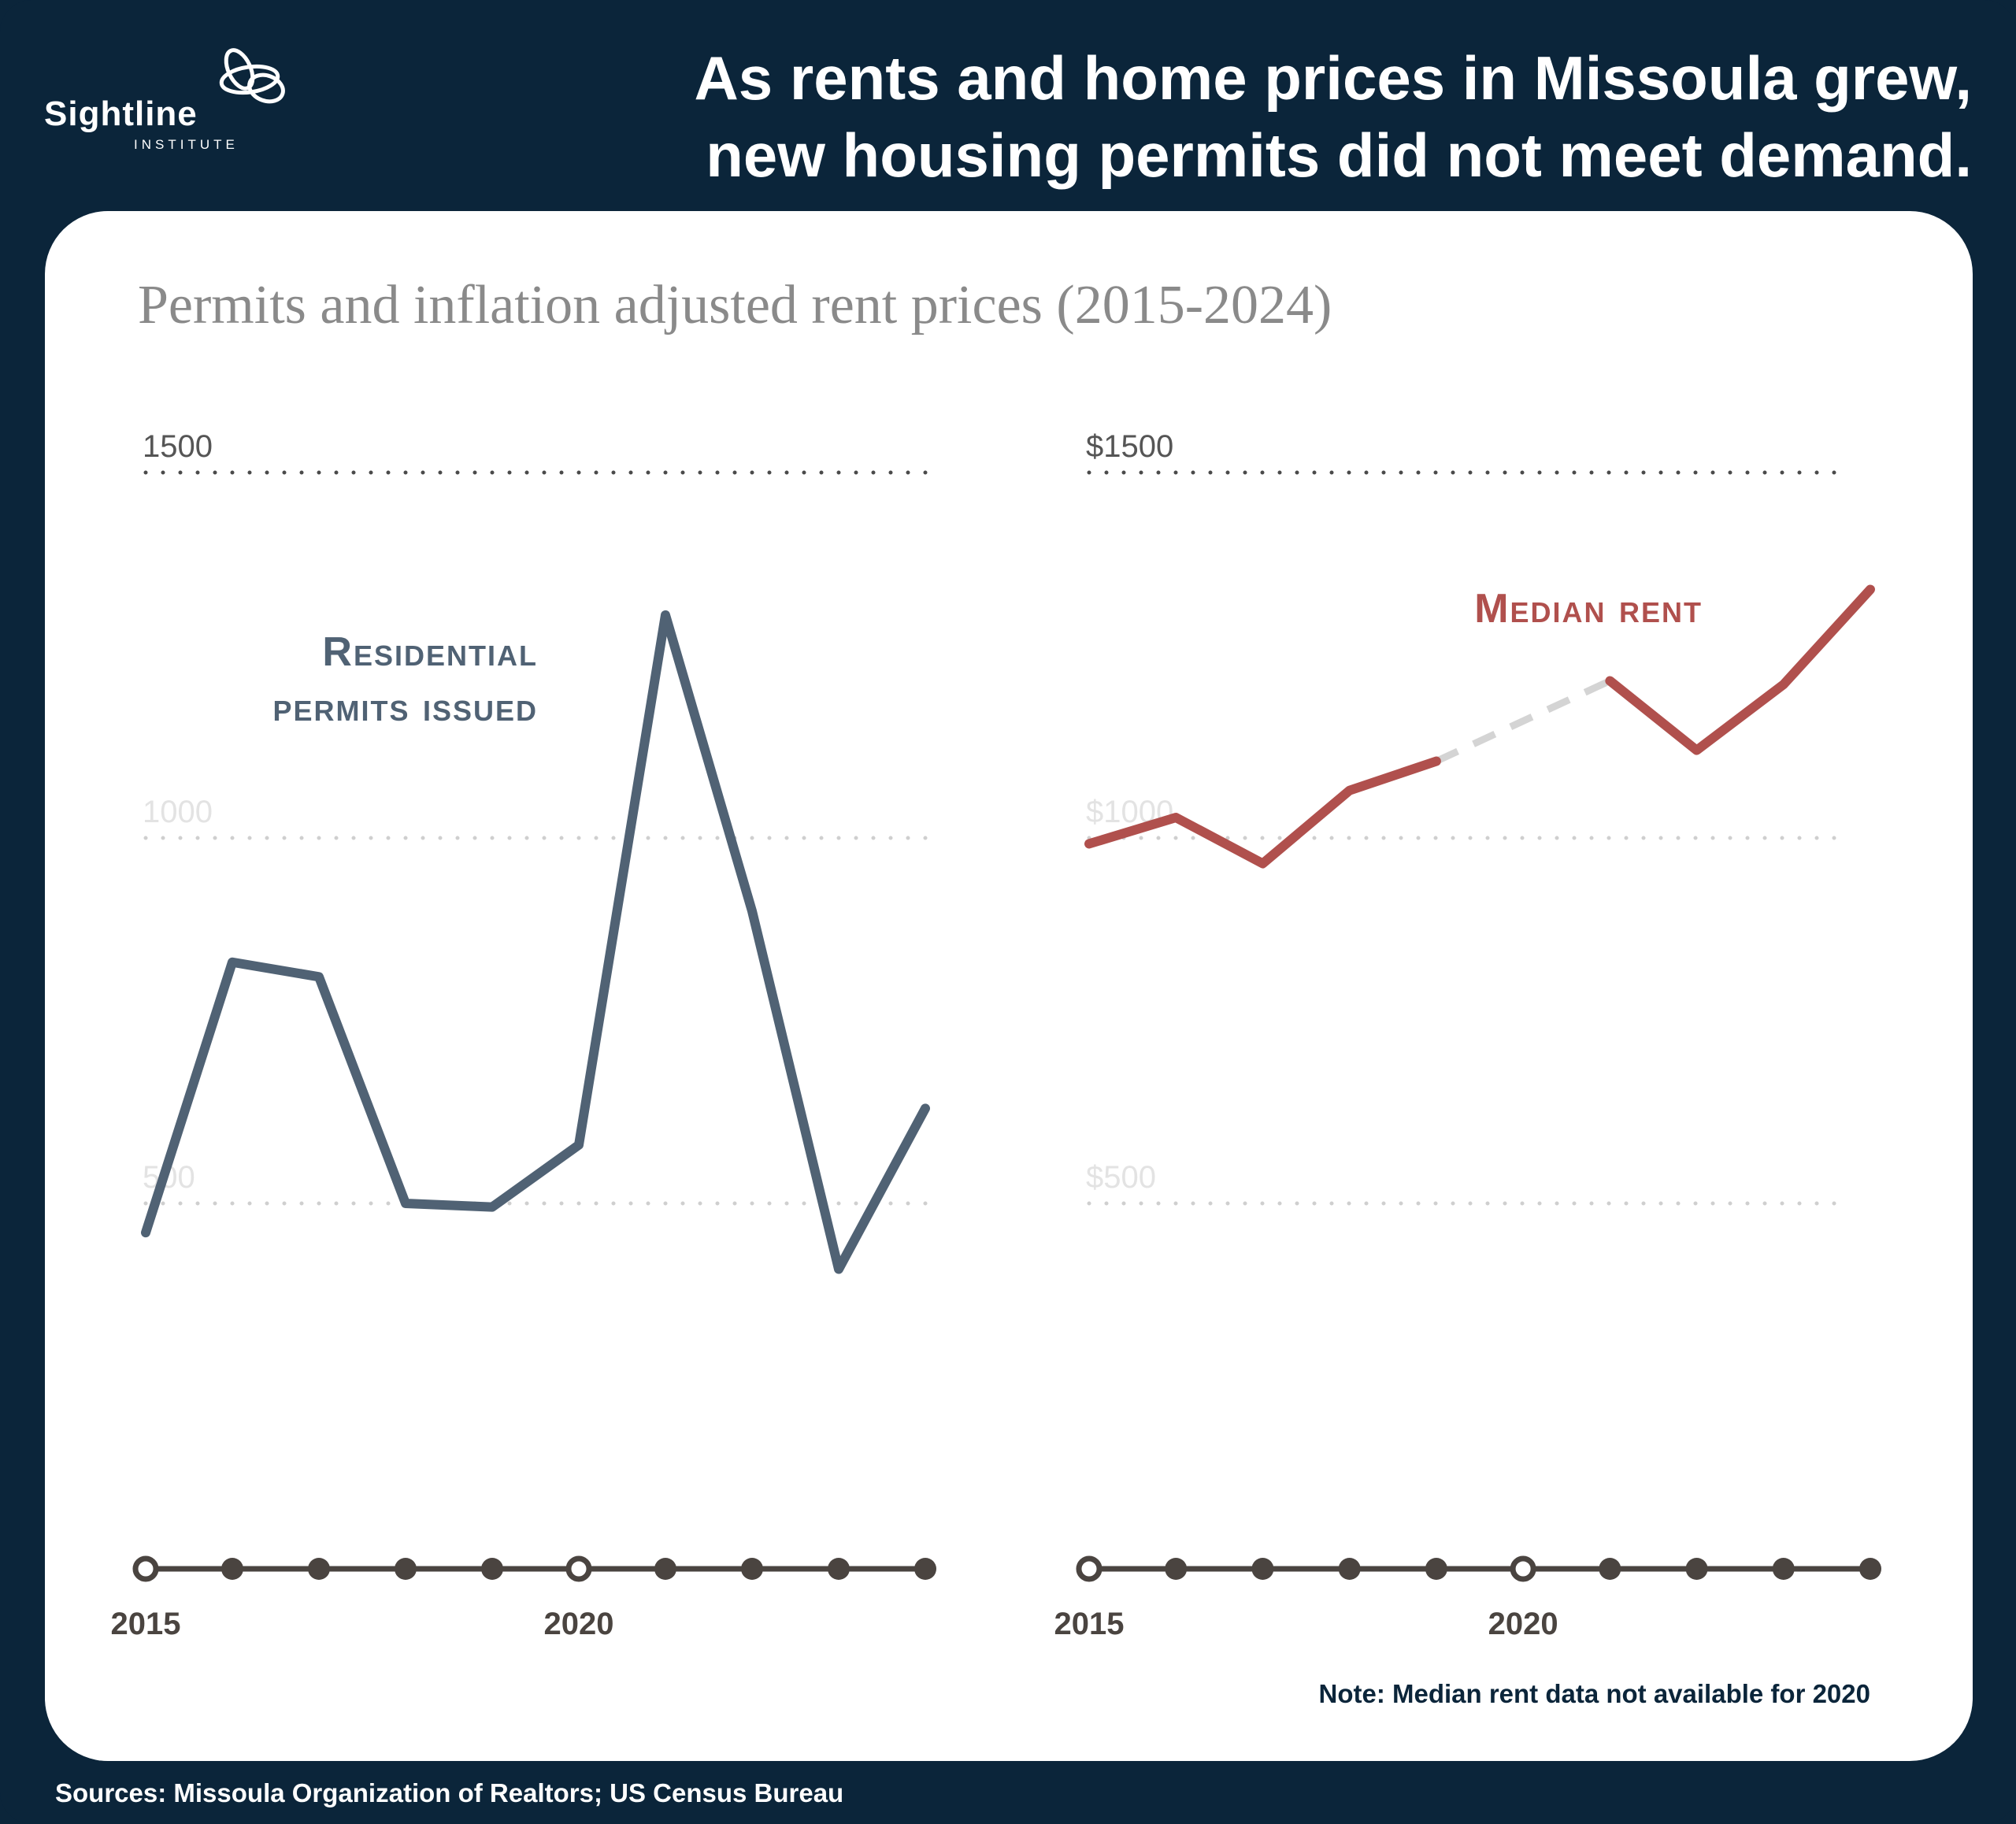 This screenshot has height=1824, width=2016. What do you see at coordinates (178, 446) in the screenshot?
I see `y-tick-label: 1500` at bounding box center [178, 446].